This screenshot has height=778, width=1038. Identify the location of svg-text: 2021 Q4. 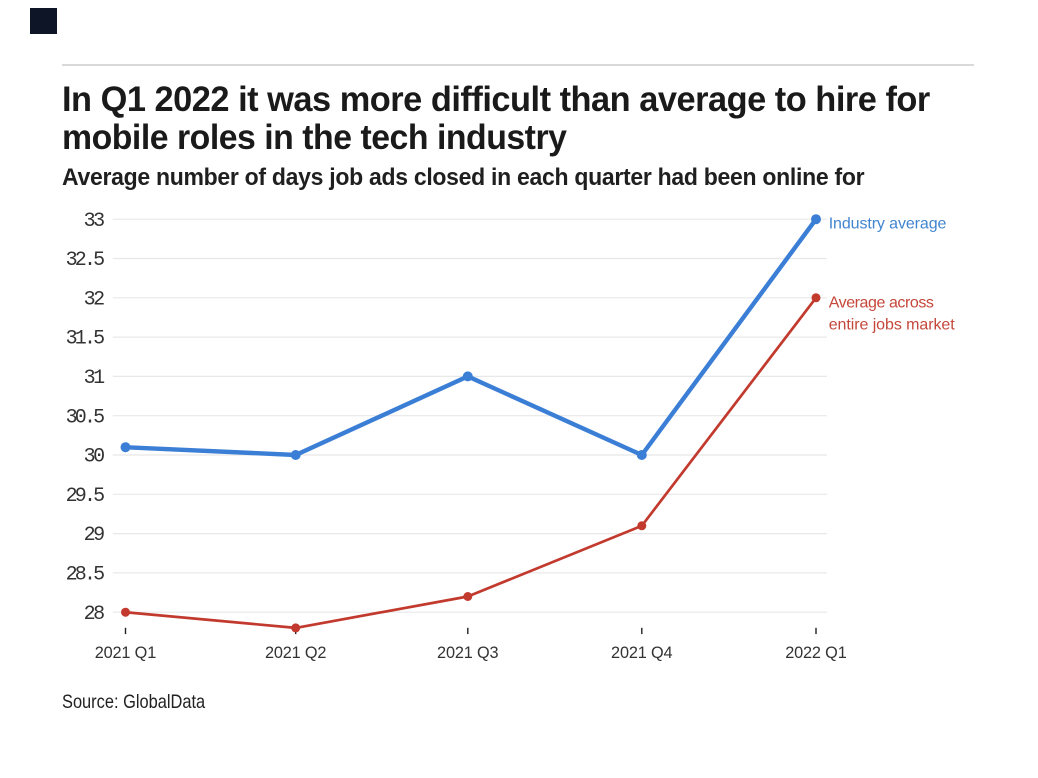
(642, 653).